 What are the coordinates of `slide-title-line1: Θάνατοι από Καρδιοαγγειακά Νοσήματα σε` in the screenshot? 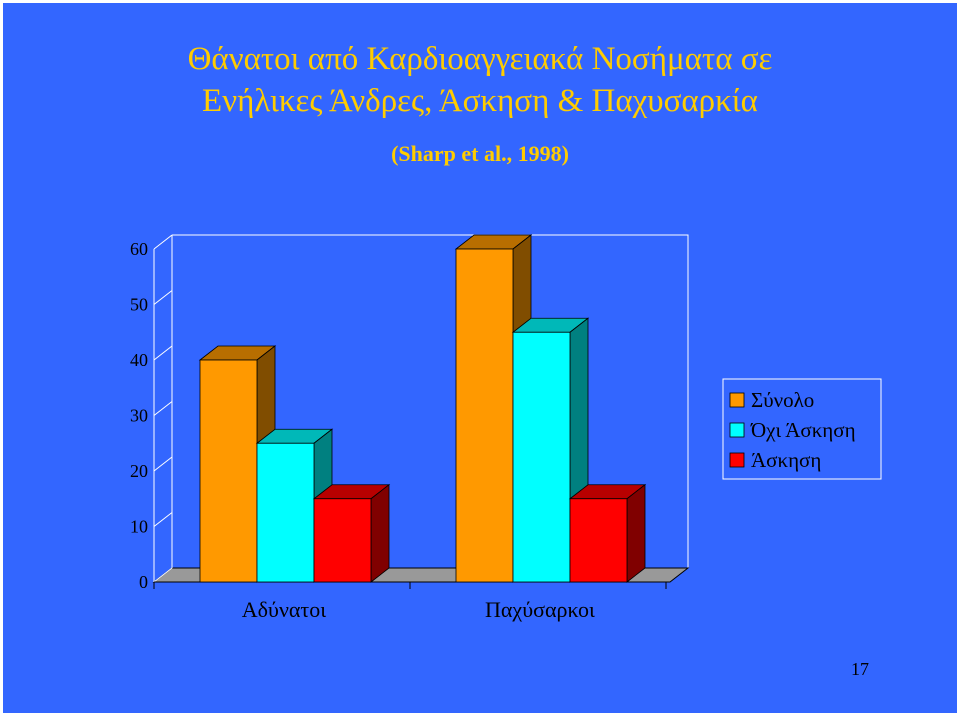 It's located at (480, 59).